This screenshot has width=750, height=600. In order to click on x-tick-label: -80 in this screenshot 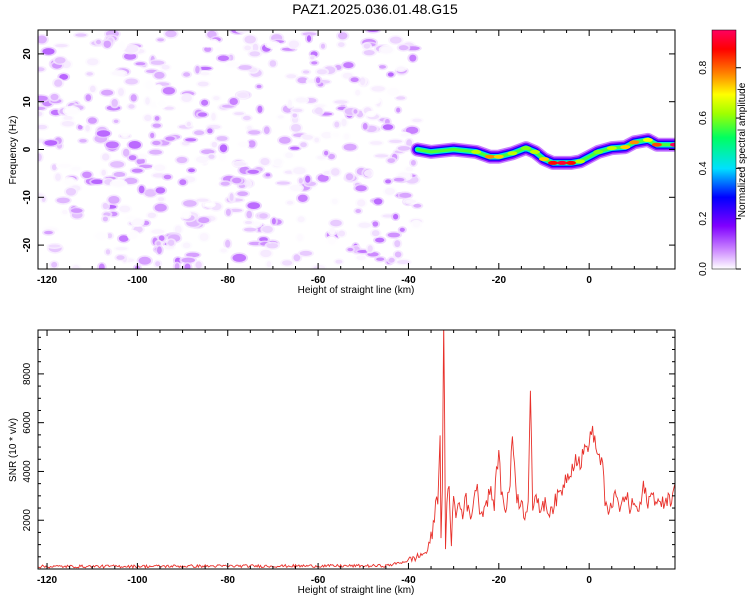, I will do `click(228, 580)`.